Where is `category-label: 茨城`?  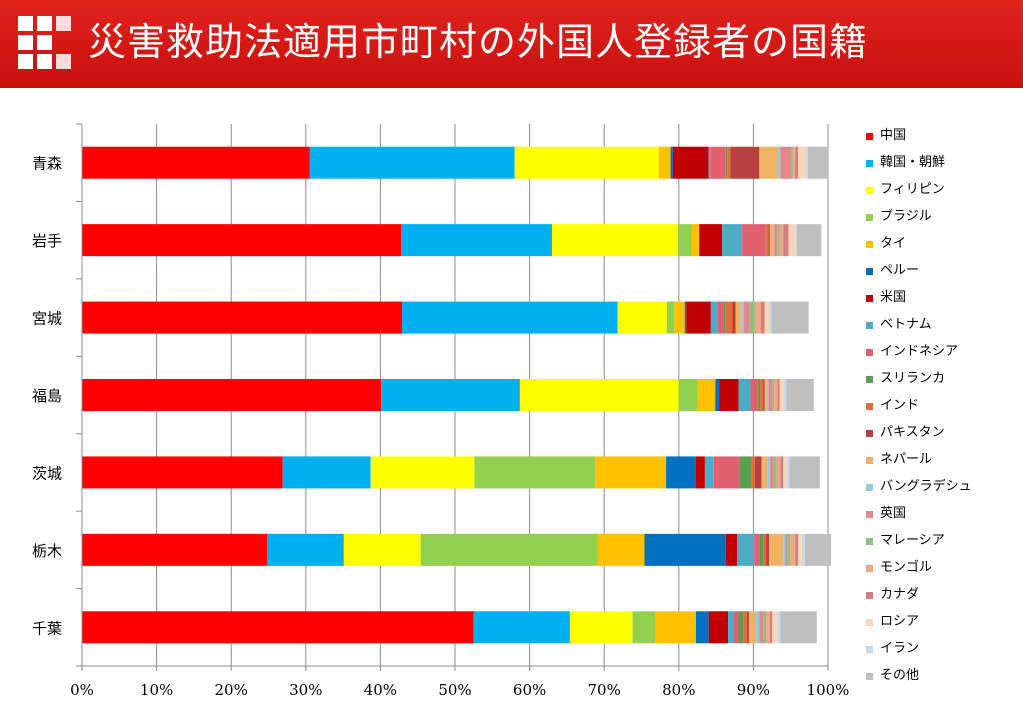 category-label: 茨城 is located at coordinates (47, 473).